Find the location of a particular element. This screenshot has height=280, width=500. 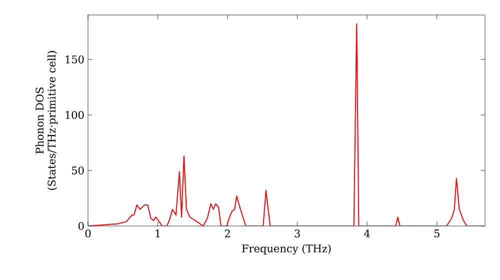

x-tick-label: 5 is located at coordinates (437, 234).